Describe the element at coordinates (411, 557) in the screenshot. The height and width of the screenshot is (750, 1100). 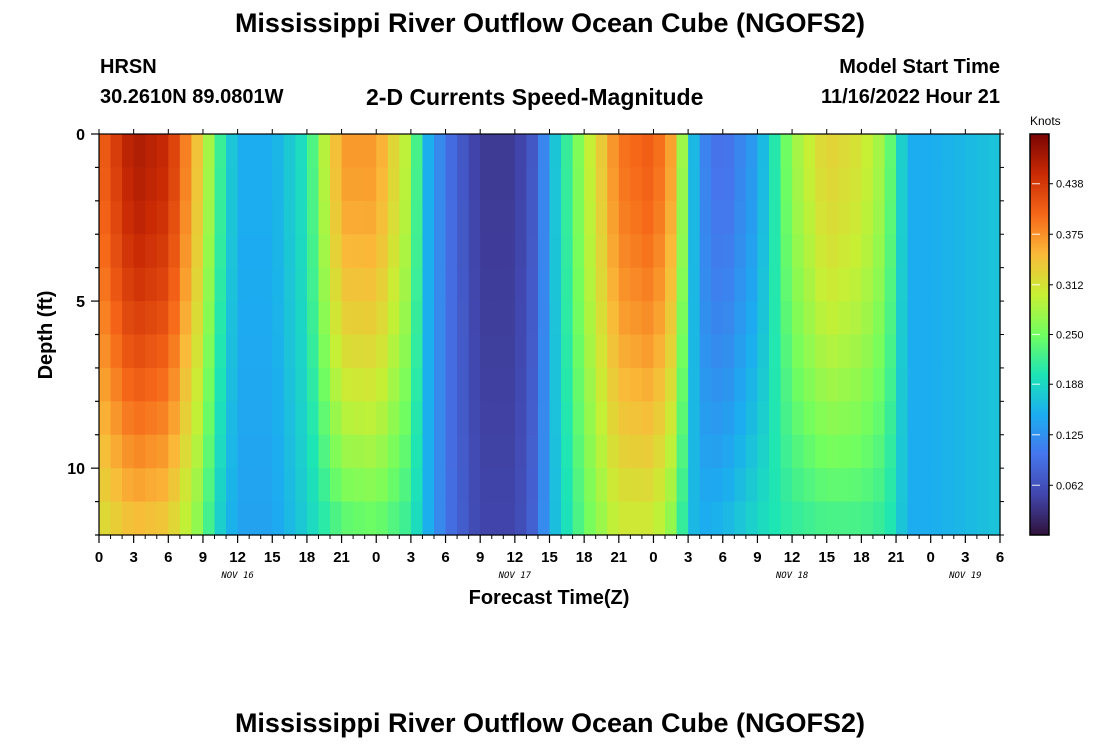
I see `x-tick-label: 3` at that location.